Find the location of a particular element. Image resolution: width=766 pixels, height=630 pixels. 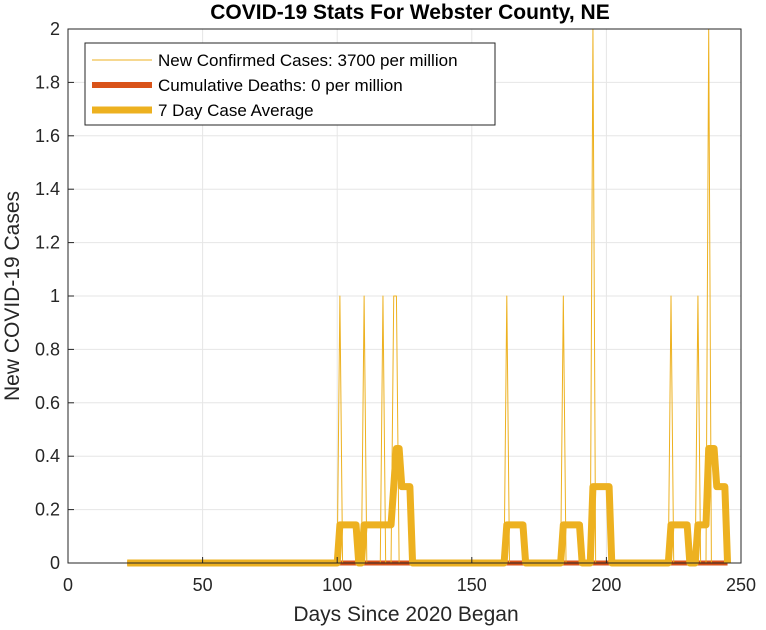

y-tick-label: 1.2 is located at coordinates (47, 243).